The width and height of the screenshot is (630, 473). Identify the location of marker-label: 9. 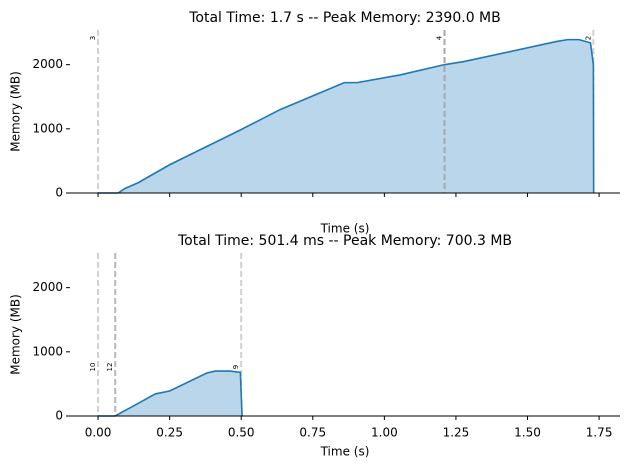
(236, 367).